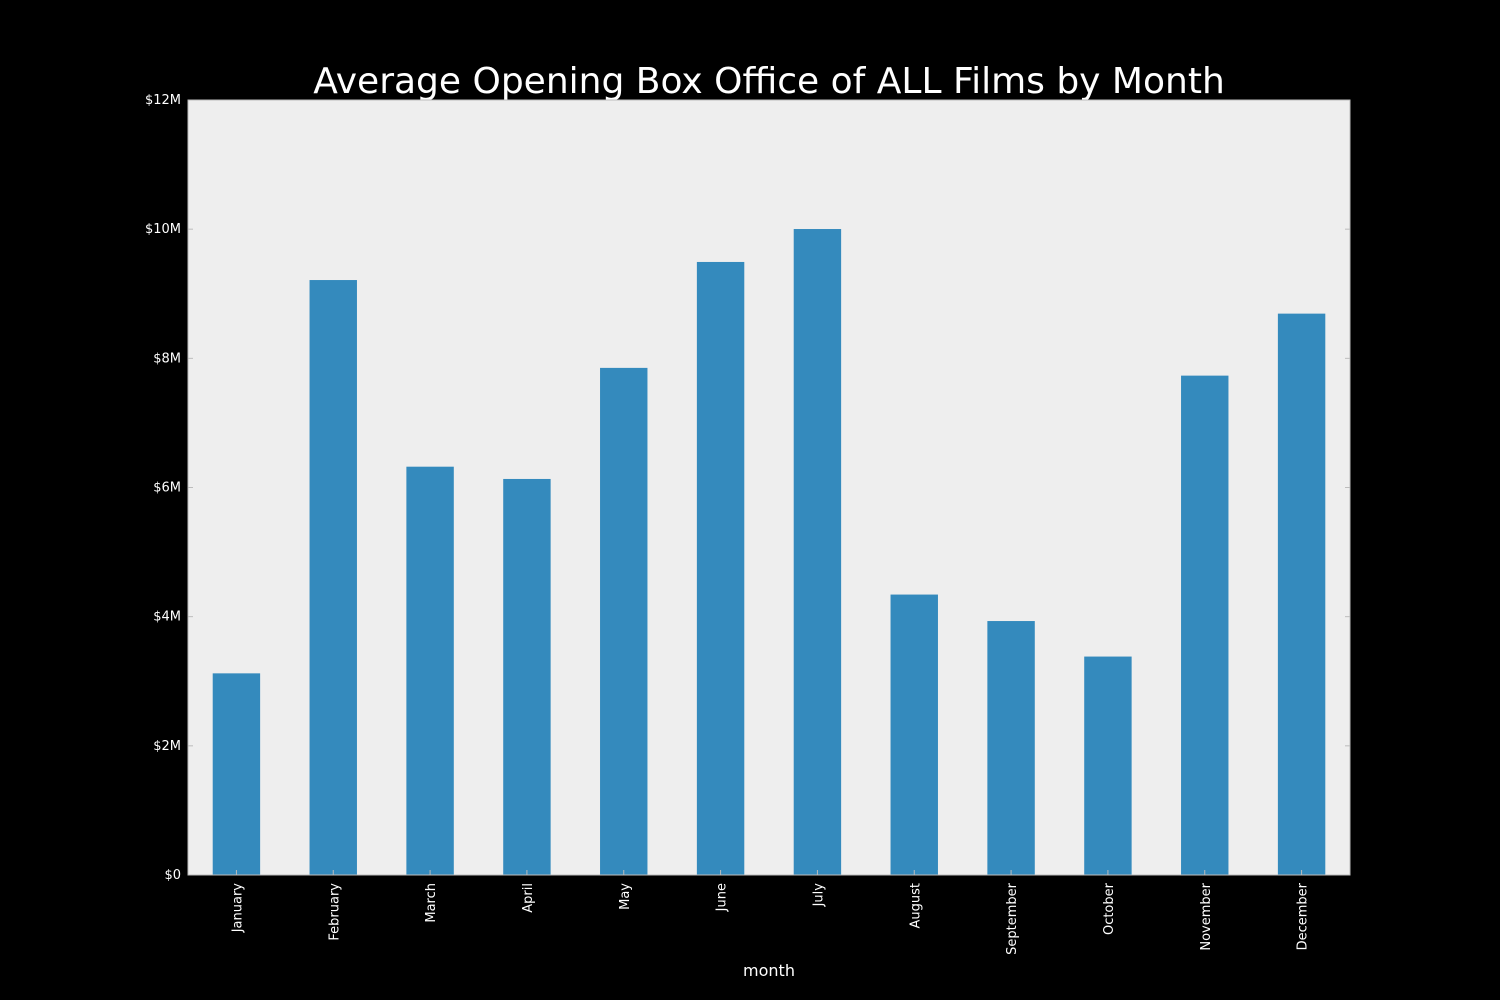 The image size is (1500, 1000). What do you see at coordinates (167, 746) in the screenshot?
I see `y-tick-label: $2M` at bounding box center [167, 746].